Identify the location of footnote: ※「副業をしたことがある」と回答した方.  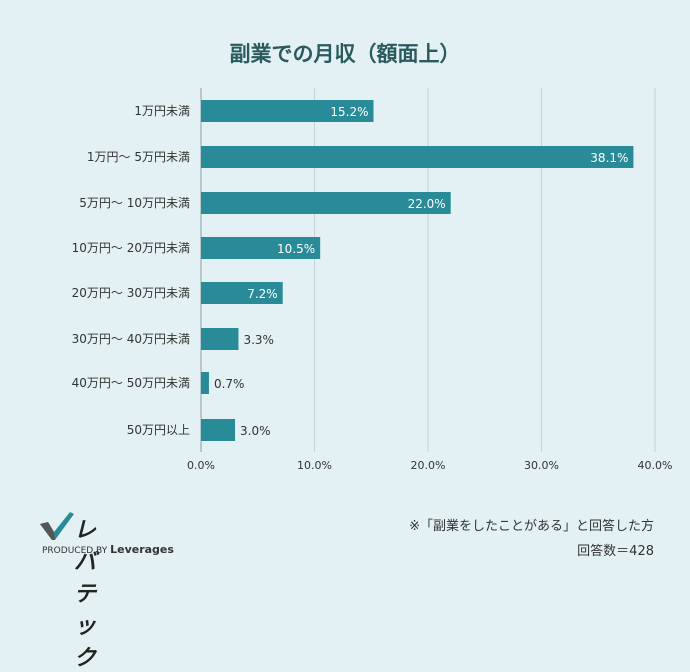
(531, 526).